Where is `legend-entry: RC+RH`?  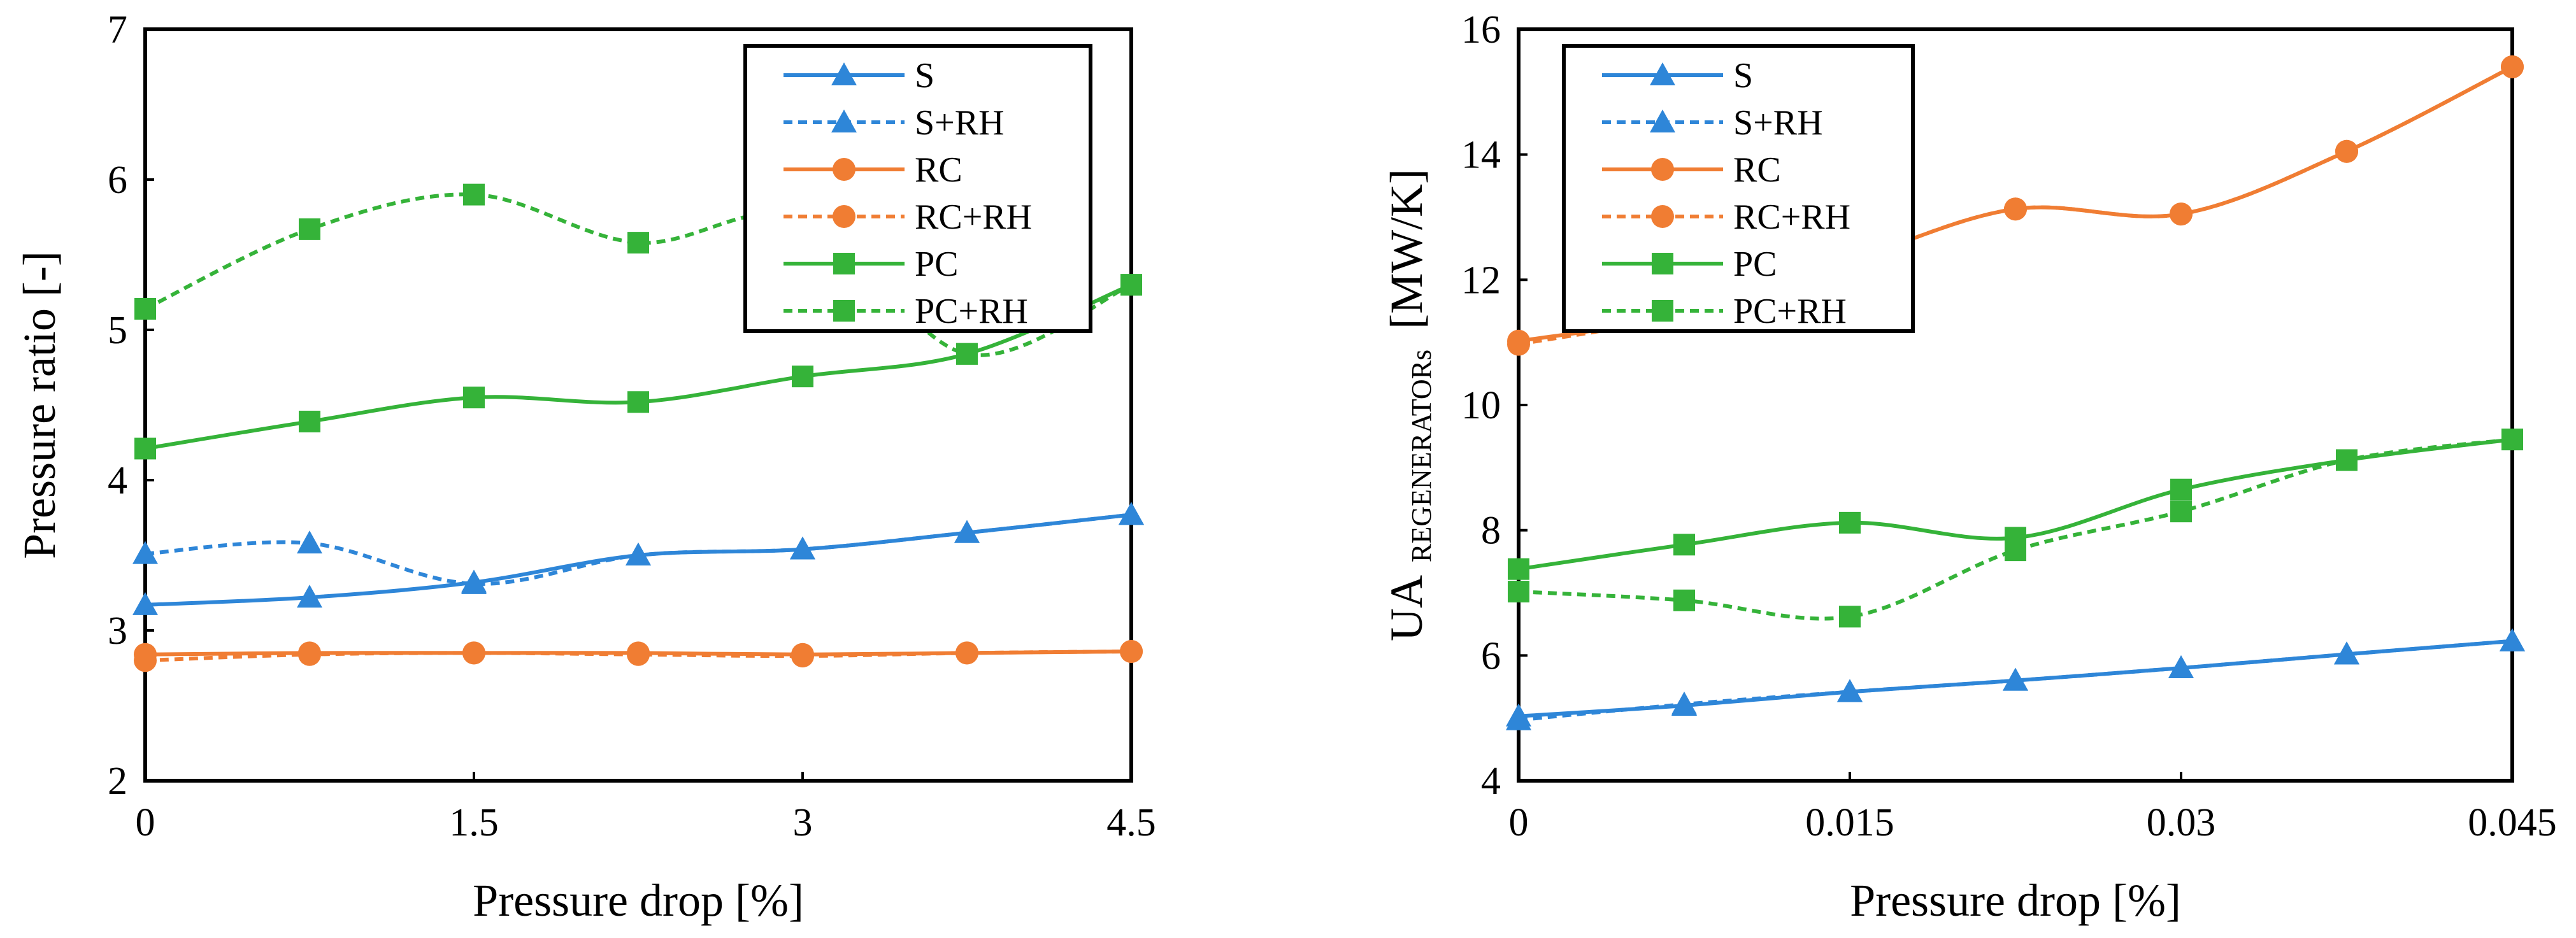 legend-entry: RC+RH is located at coordinates (908, 217).